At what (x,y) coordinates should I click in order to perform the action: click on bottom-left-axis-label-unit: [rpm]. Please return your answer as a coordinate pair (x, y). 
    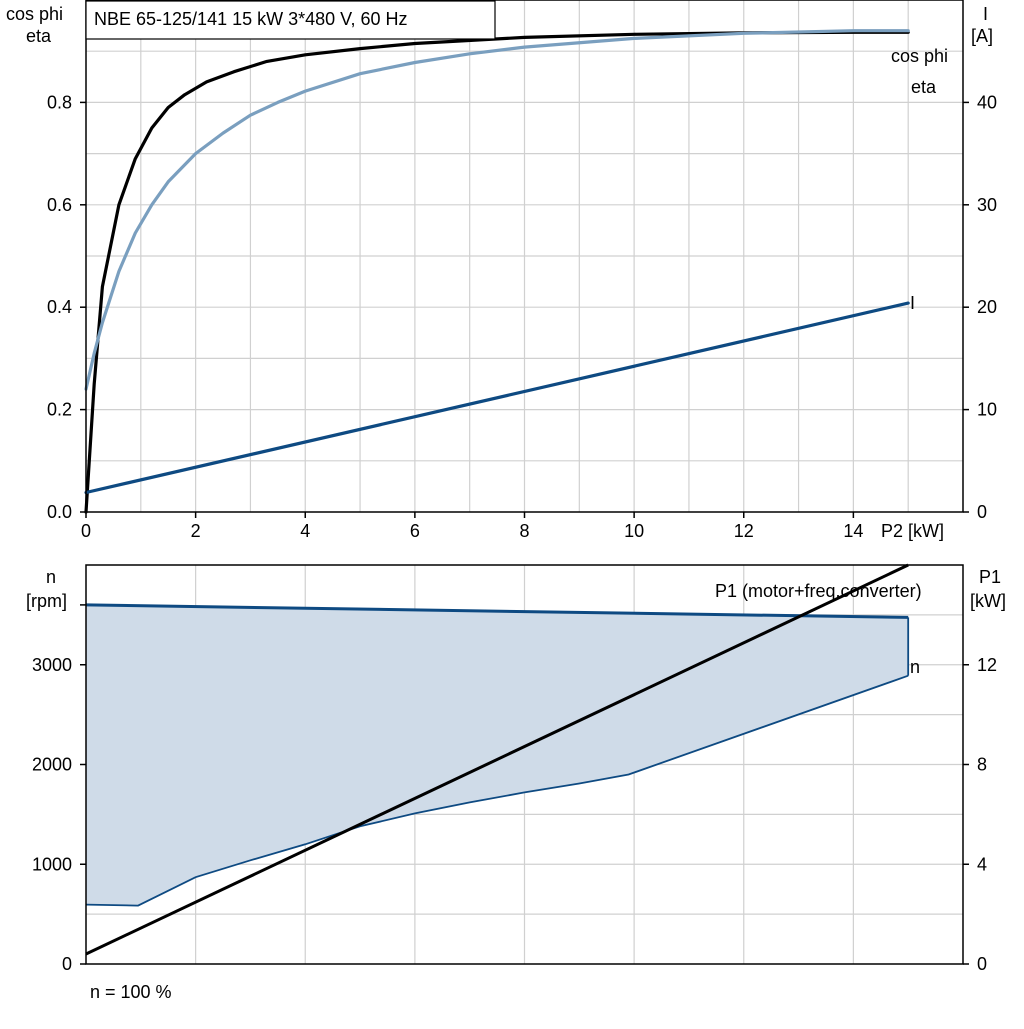
    Looking at the image, I should click on (46, 601).